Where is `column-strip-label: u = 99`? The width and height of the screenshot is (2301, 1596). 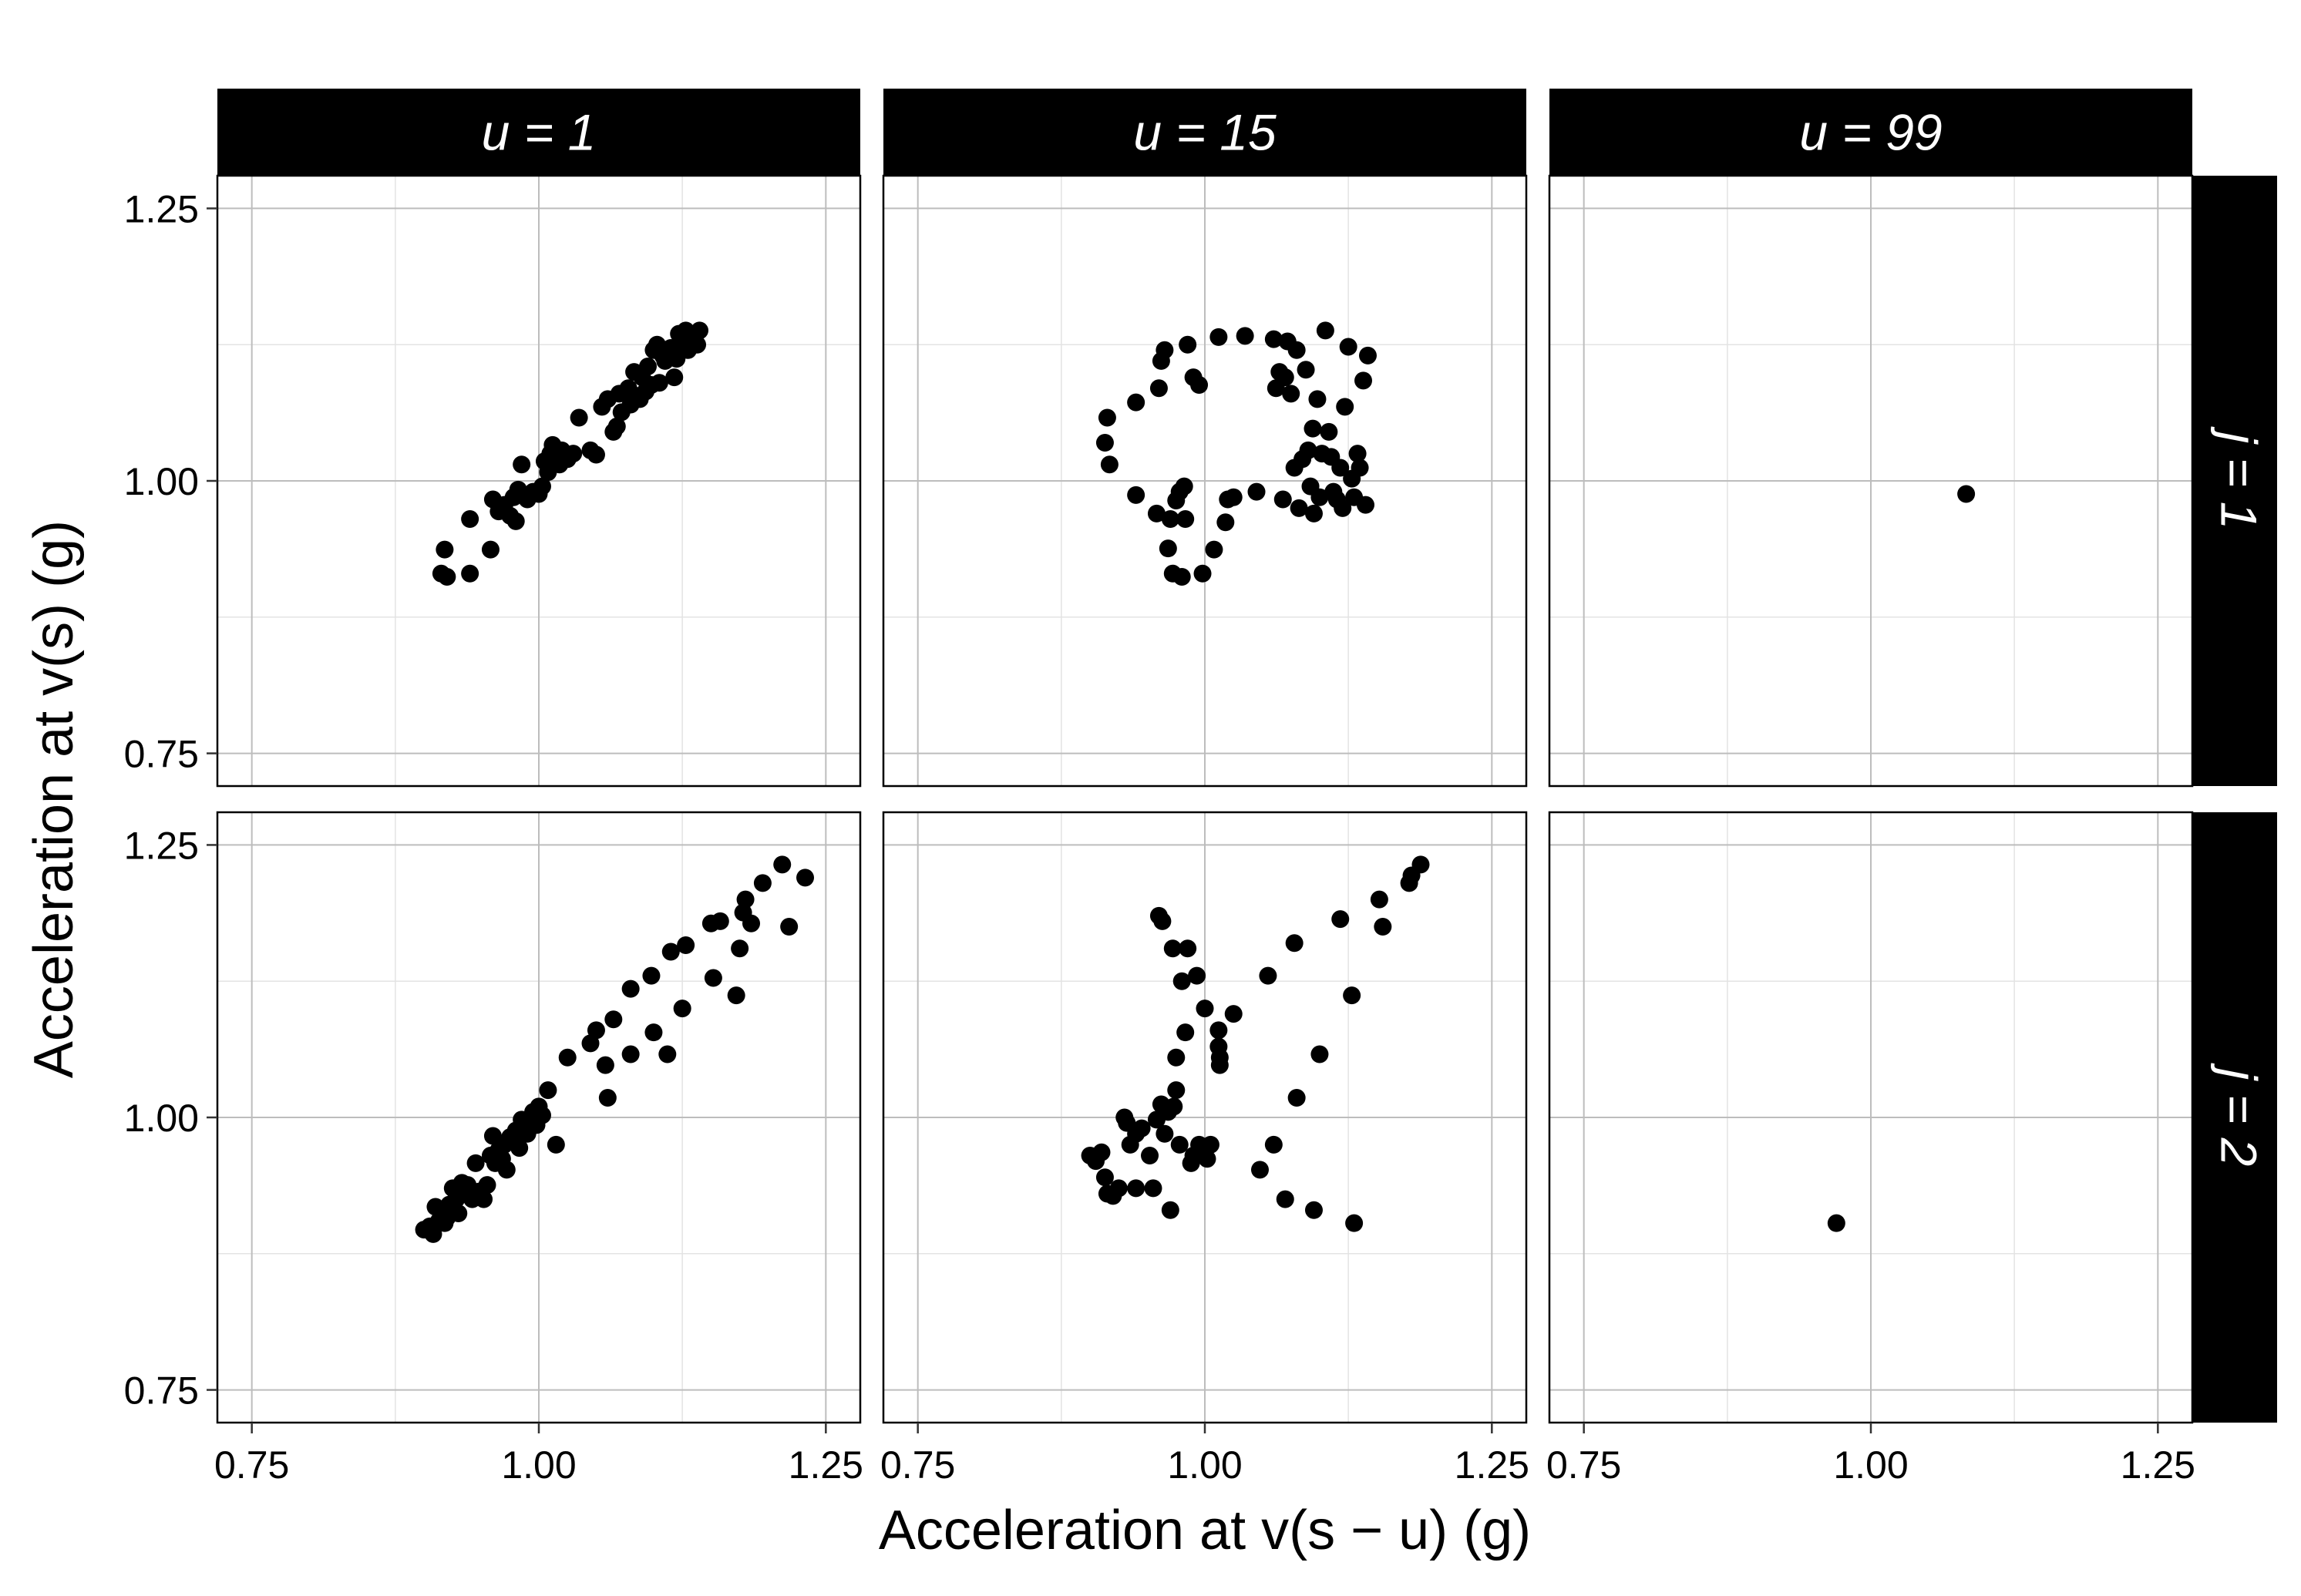
column-strip-label: u = 99 is located at coordinates (1870, 133).